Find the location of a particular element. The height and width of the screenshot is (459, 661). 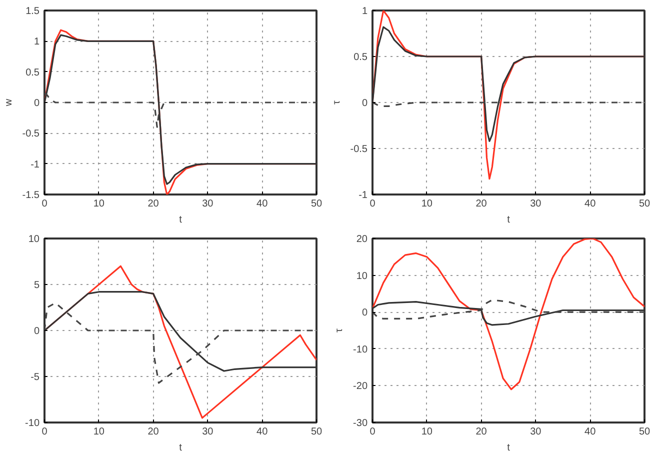

y-tick-label: -20 is located at coordinates (360, 386).